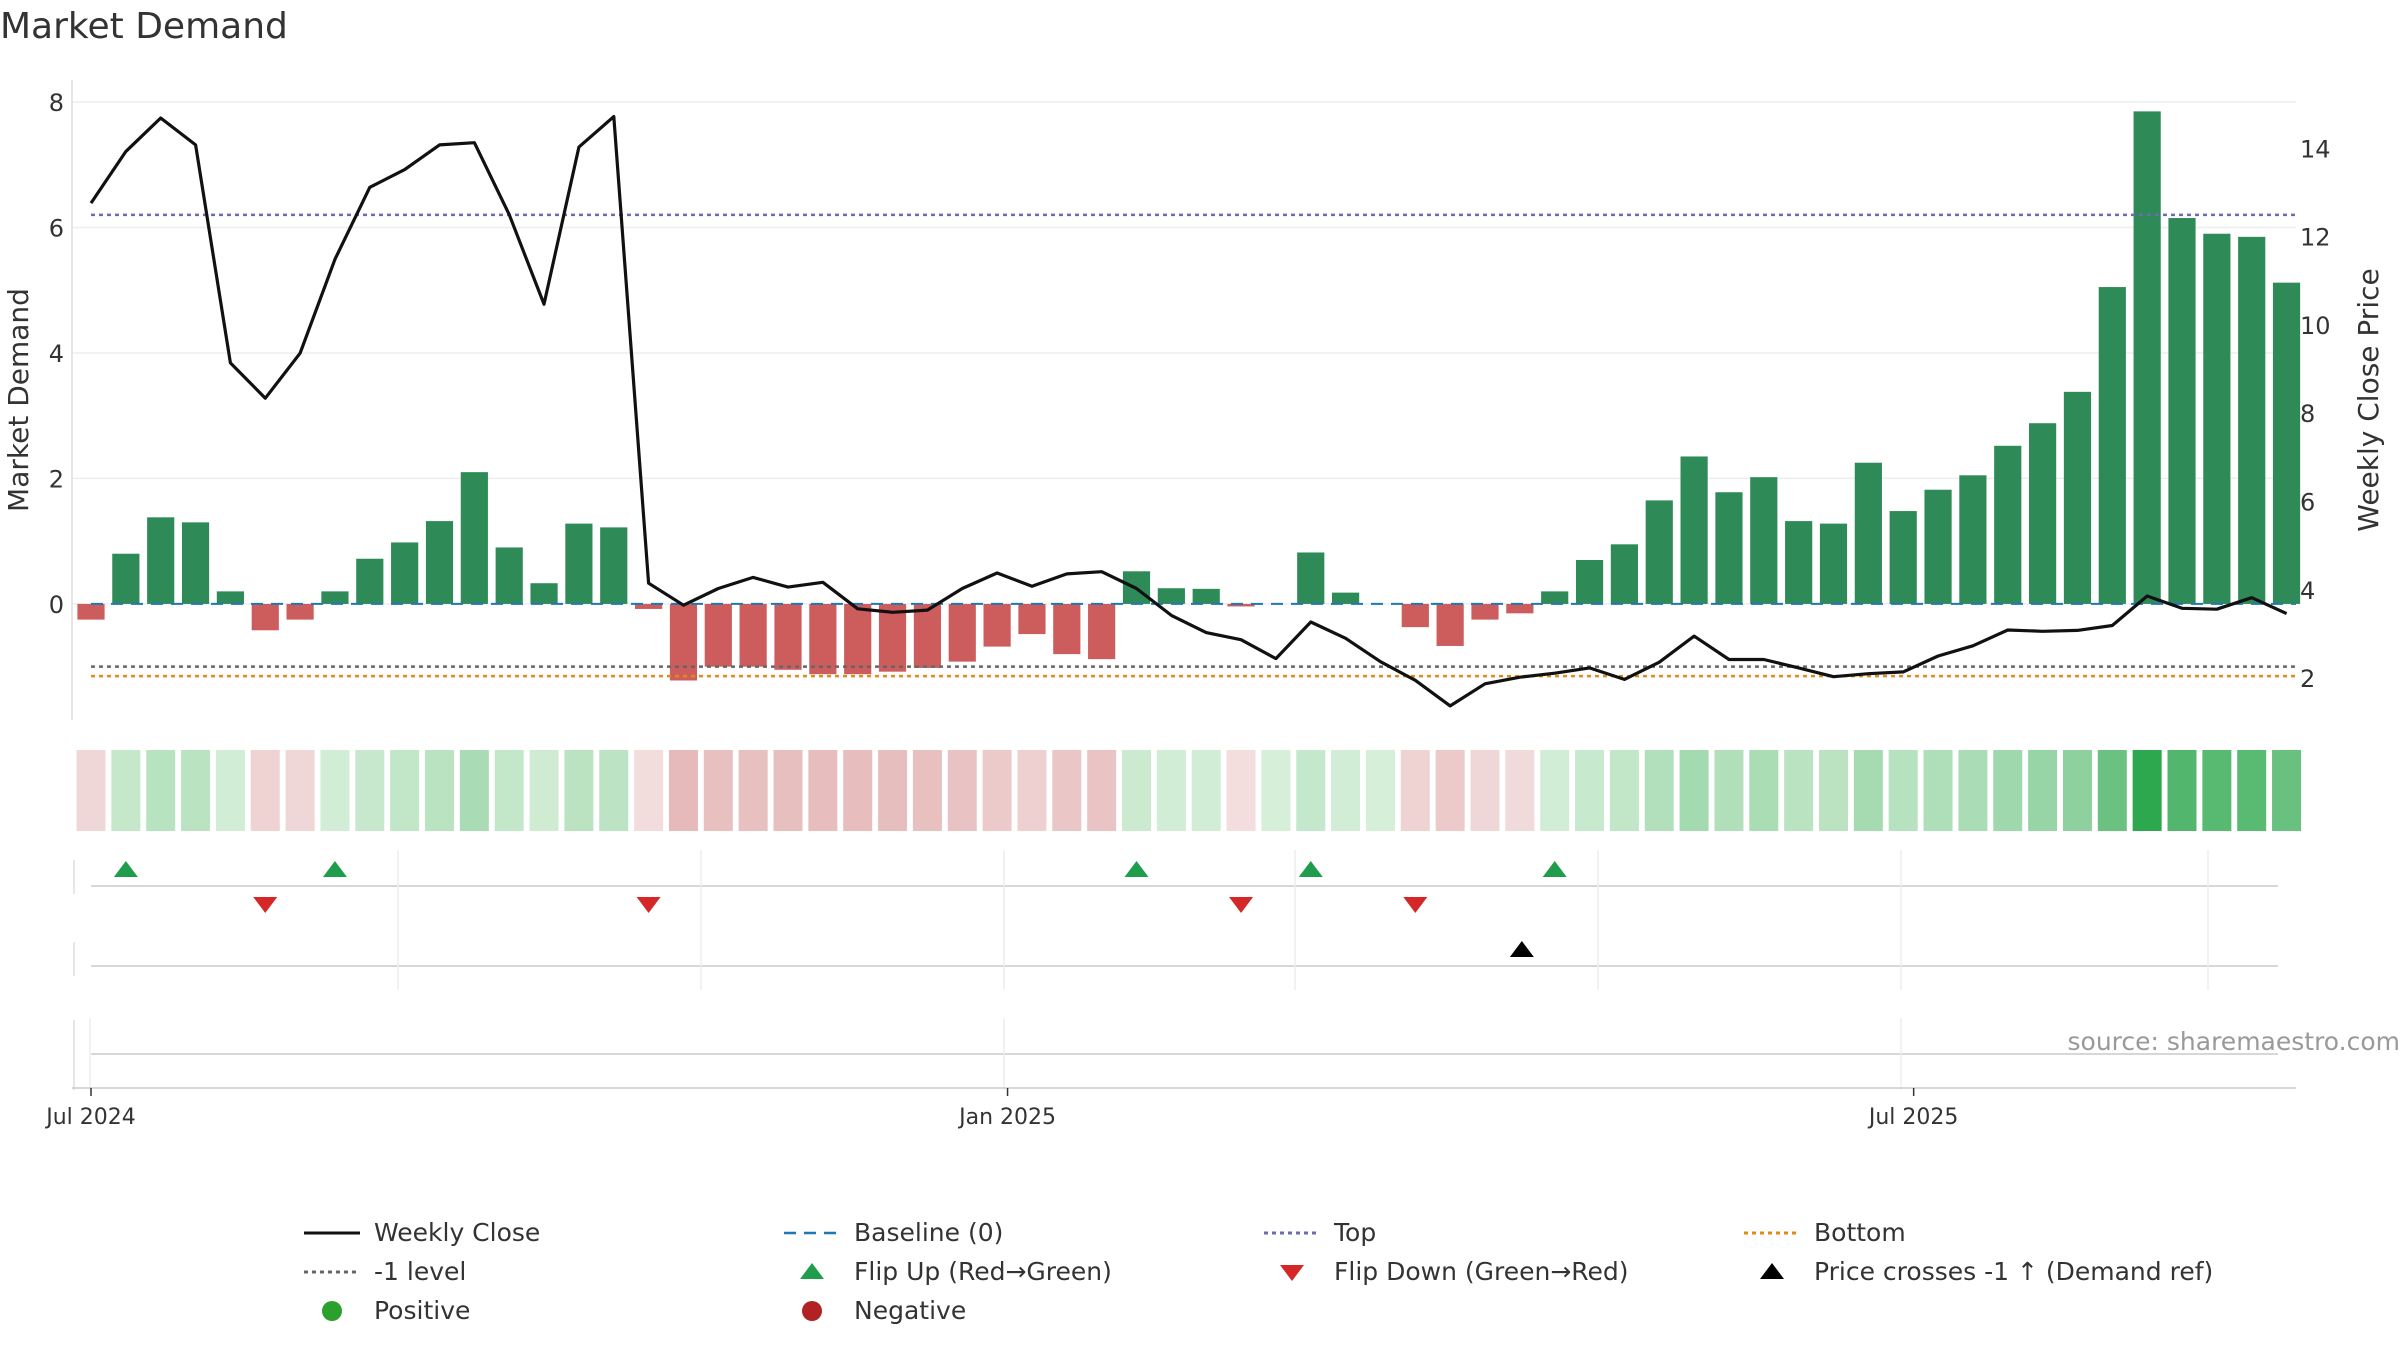  I want to click on legend-item: -1 level, so click(540, 1271).